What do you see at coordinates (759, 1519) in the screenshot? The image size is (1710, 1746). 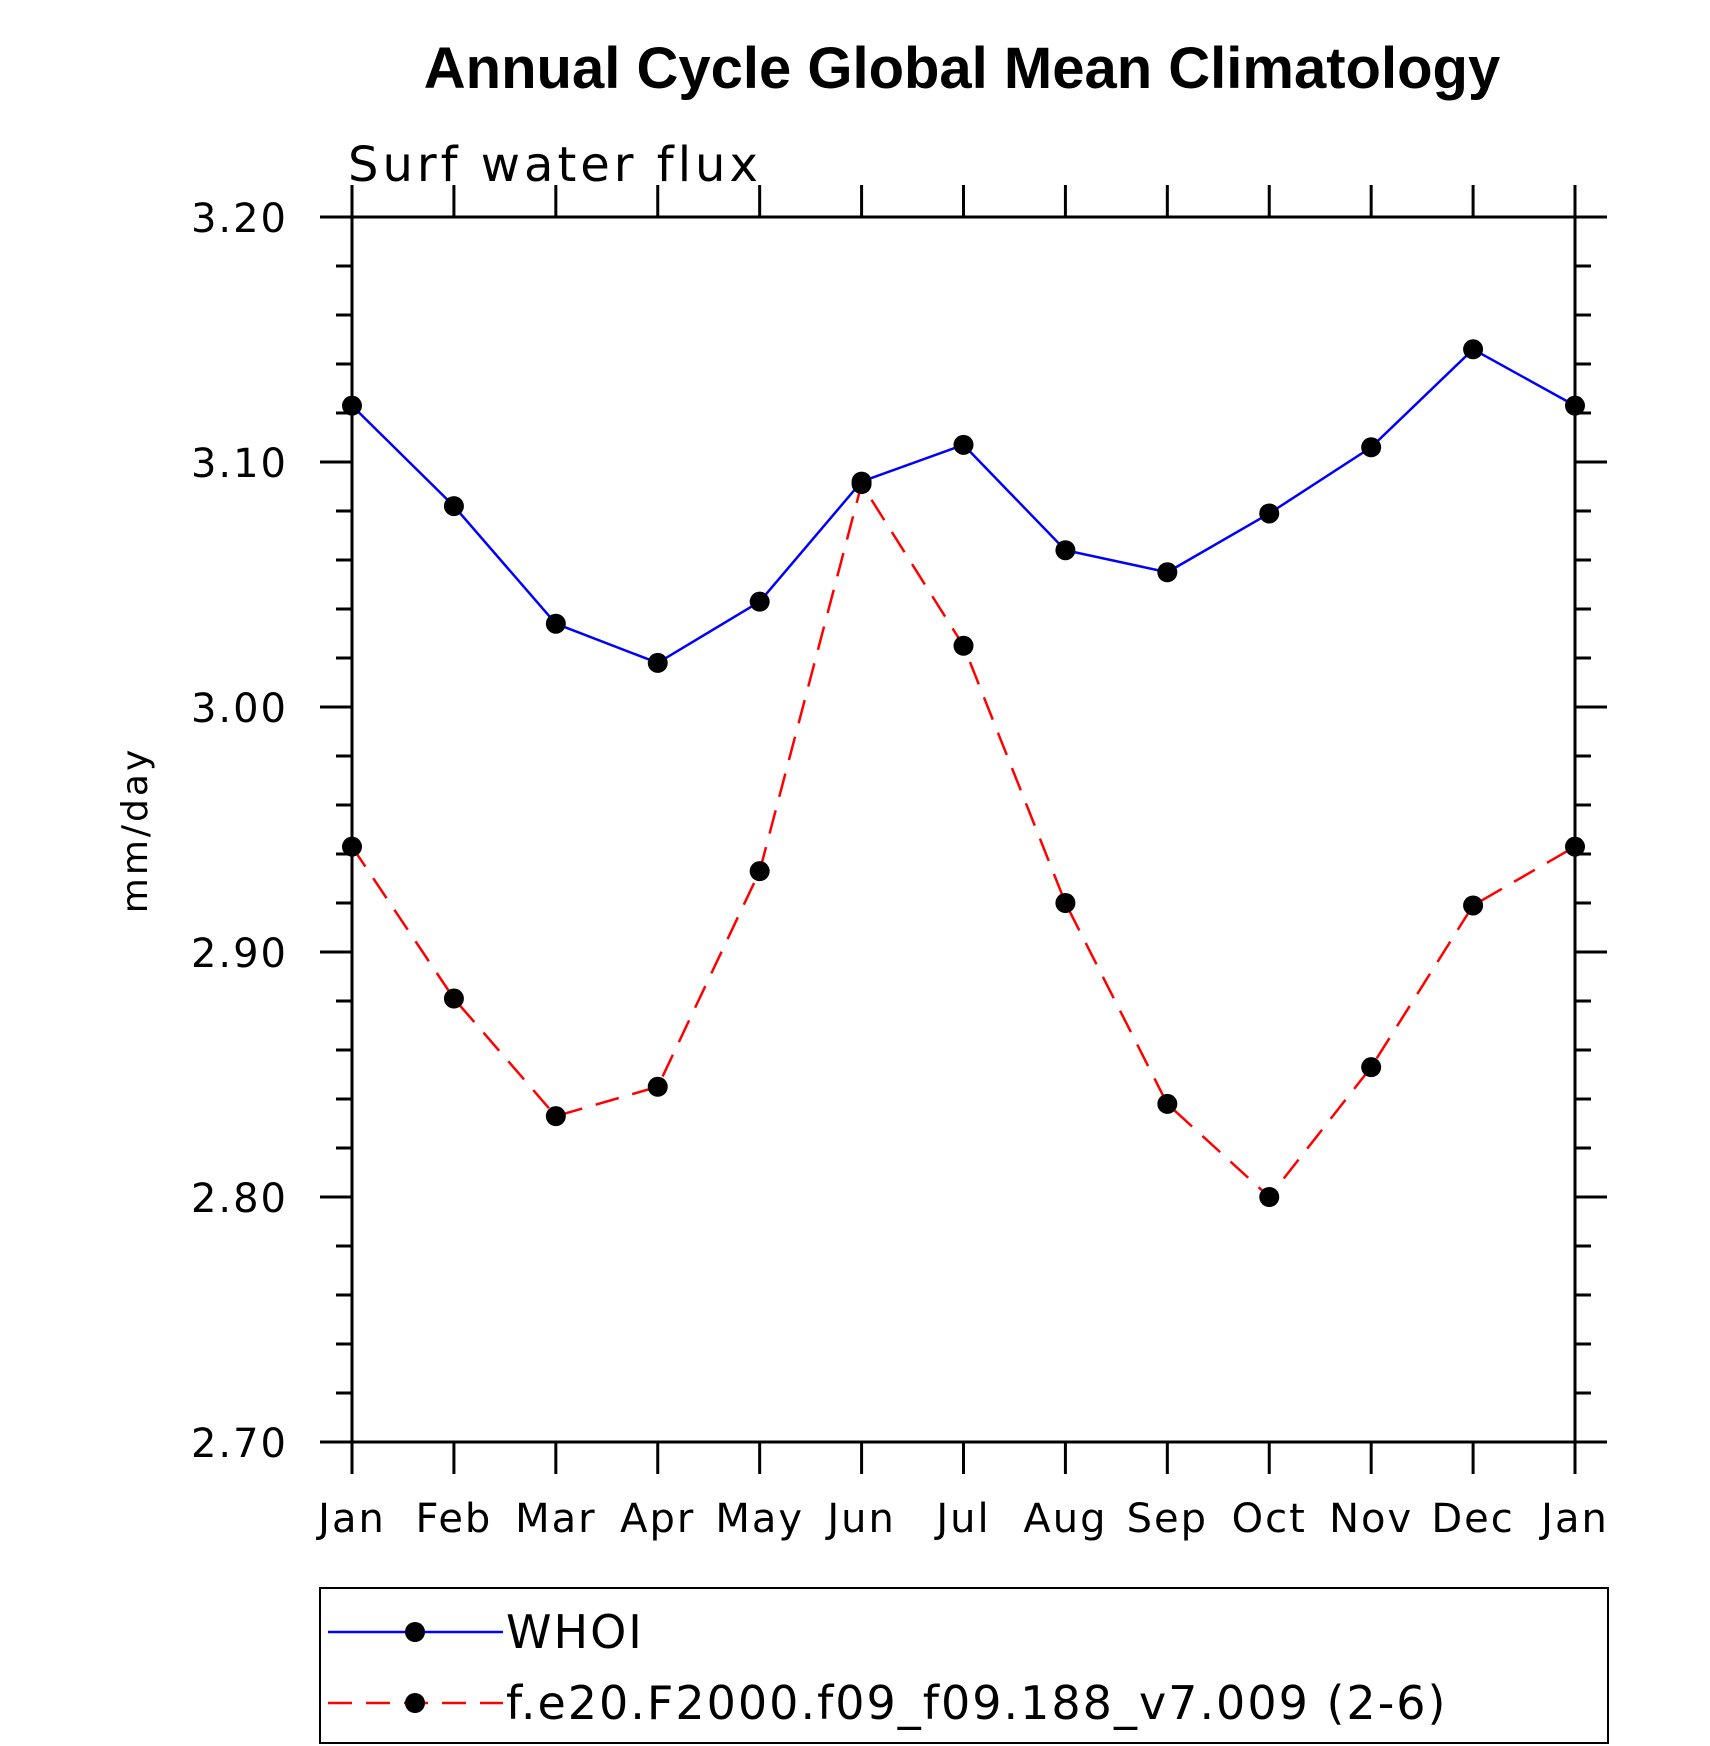 I see `x-tick-label: May` at bounding box center [759, 1519].